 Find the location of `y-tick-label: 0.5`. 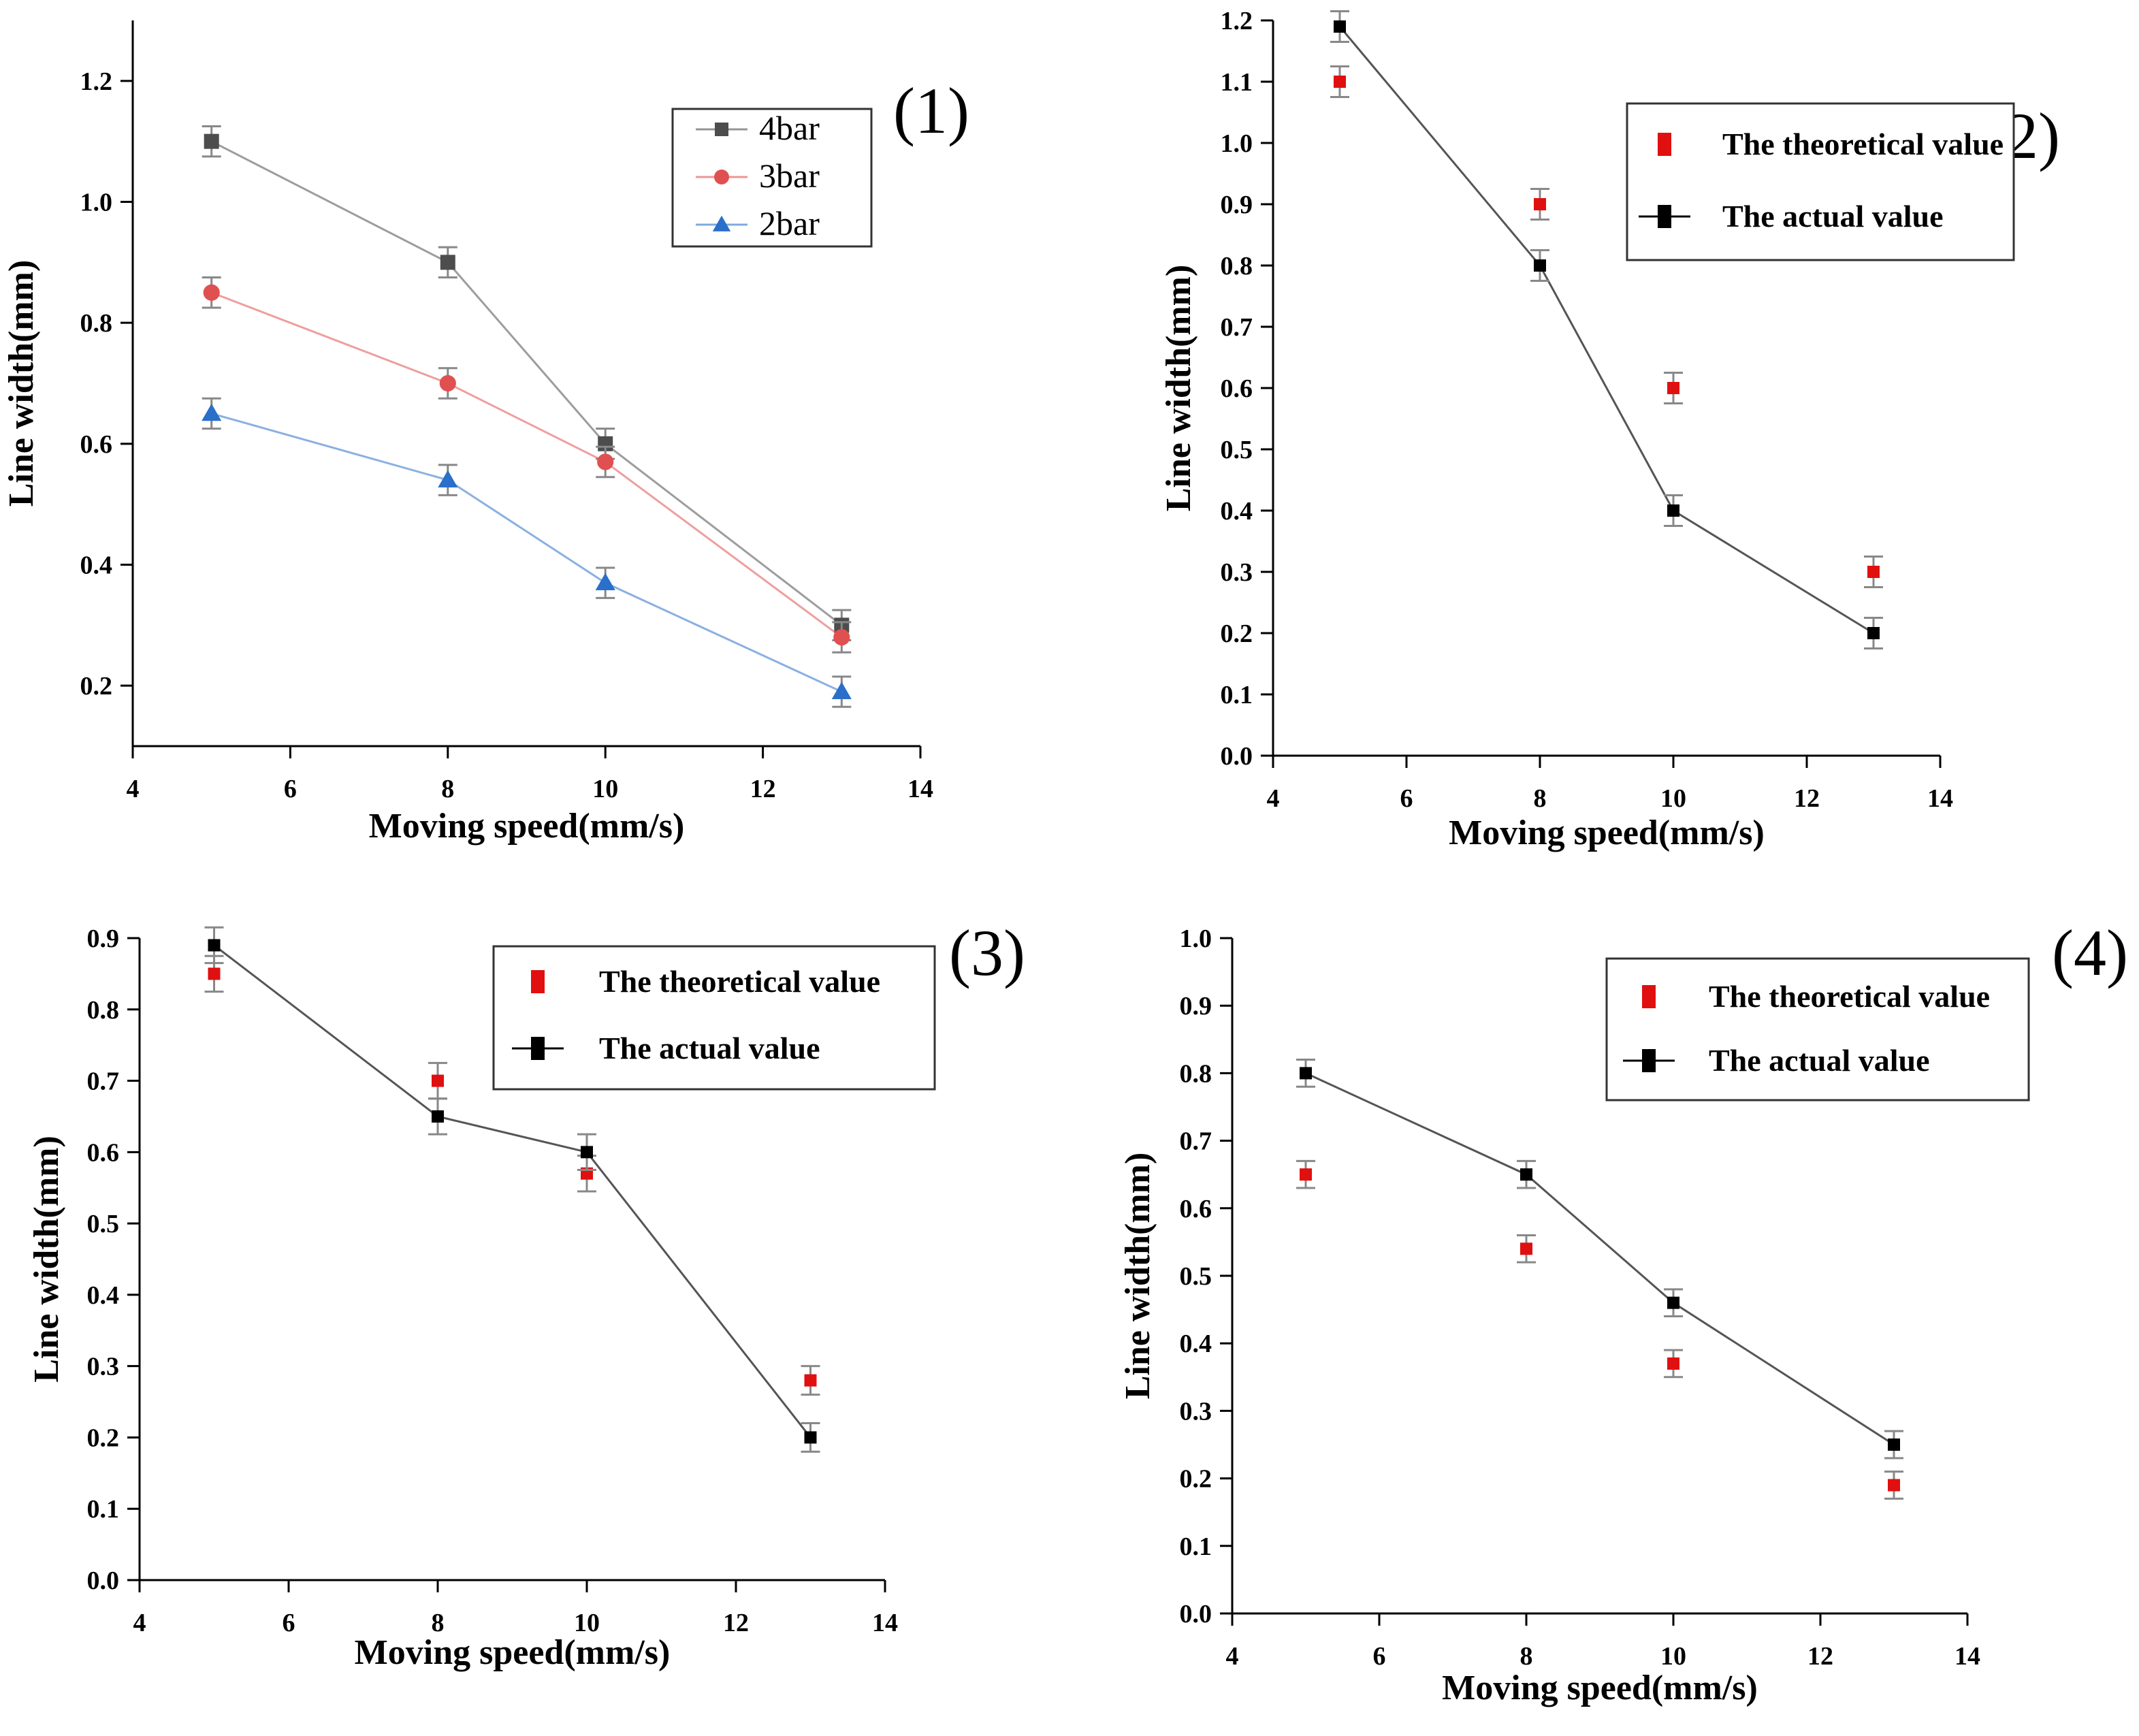

y-tick-label: 0.5 is located at coordinates (103, 1224).